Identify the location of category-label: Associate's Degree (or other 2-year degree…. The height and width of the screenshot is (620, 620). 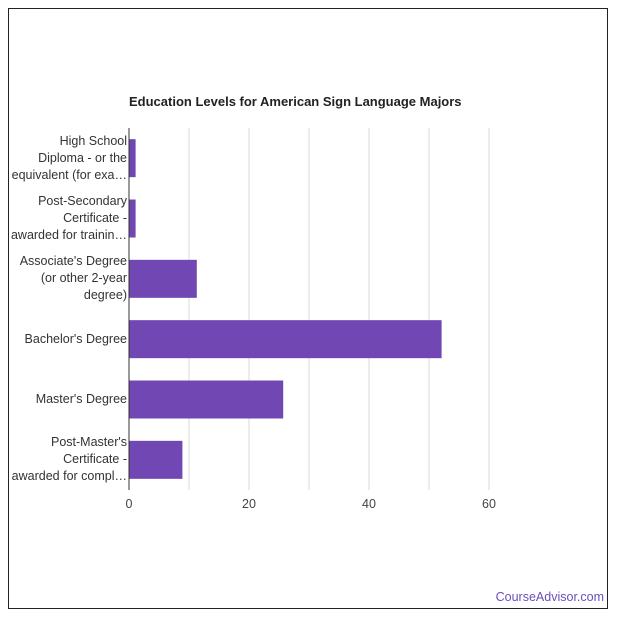
(73, 278).